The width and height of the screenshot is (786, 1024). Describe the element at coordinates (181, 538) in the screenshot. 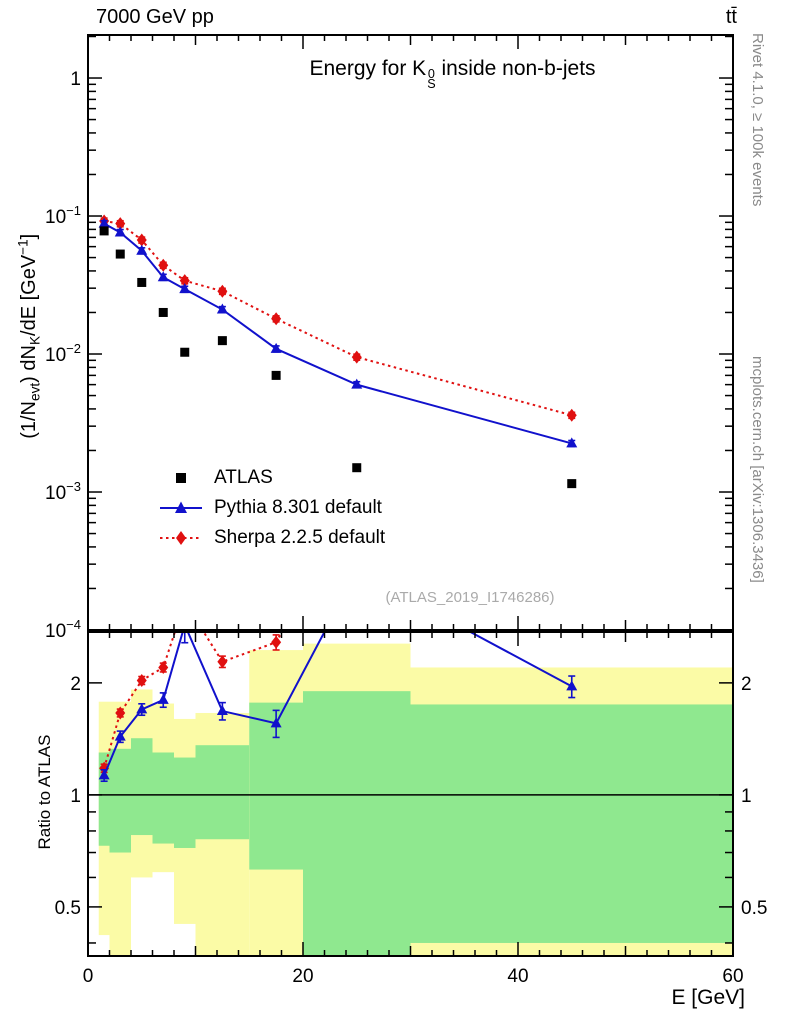

I see `sherpa-line-marker-icon` at that location.